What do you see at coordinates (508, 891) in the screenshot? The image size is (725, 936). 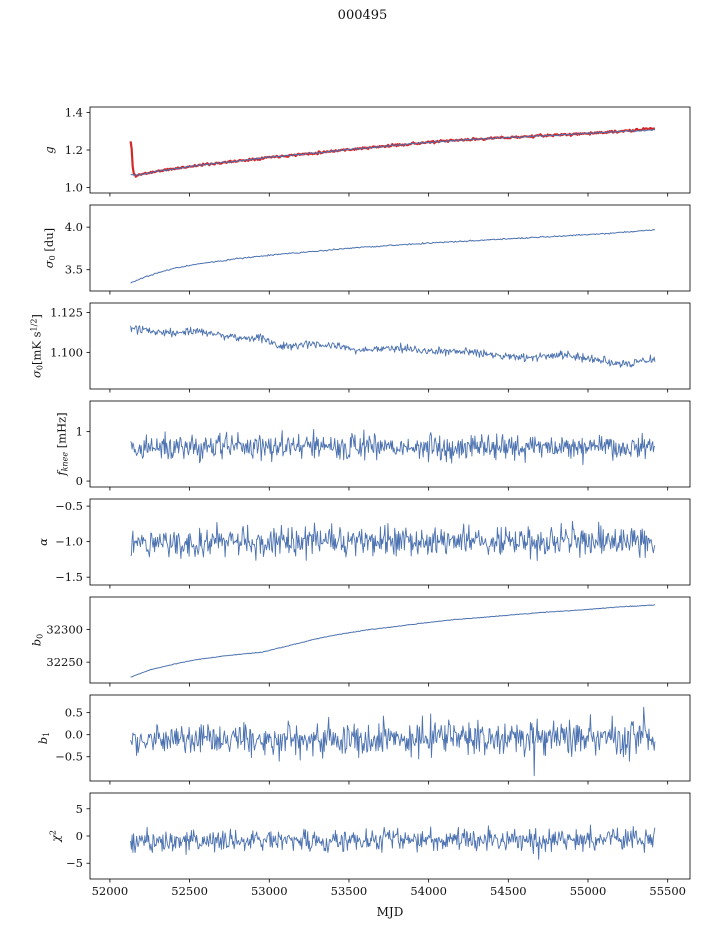 I see `x-tick-label: 54500` at bounding box center [508, 891].